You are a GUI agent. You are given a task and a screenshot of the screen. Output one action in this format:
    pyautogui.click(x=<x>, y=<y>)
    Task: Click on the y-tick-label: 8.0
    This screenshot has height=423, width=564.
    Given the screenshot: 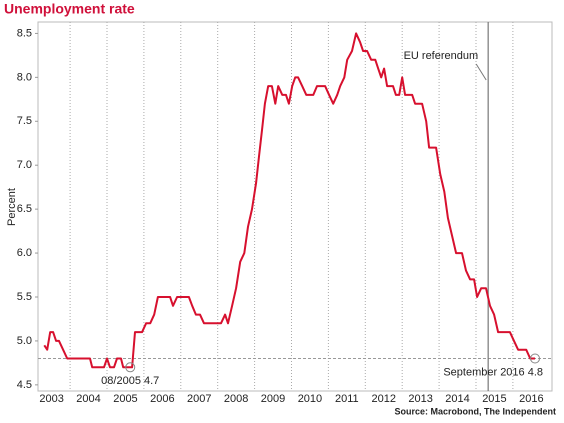 What is the action you would take?
    pyautogui.click(x=24, y=77)
    